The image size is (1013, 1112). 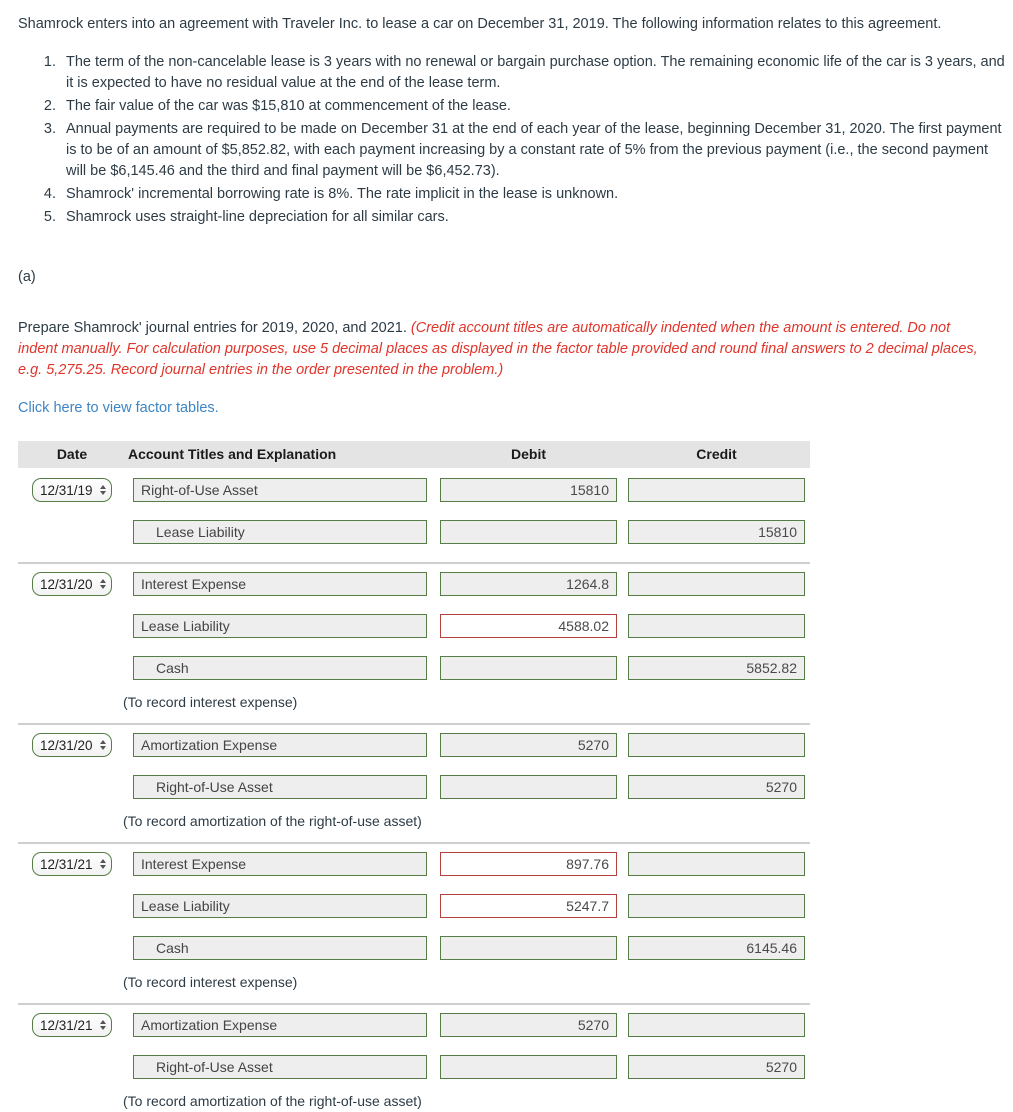 What do you see at coordinates (528, 490) in the screenshot?
I see `debit-input: 15810` at bounding box center [528, 490].